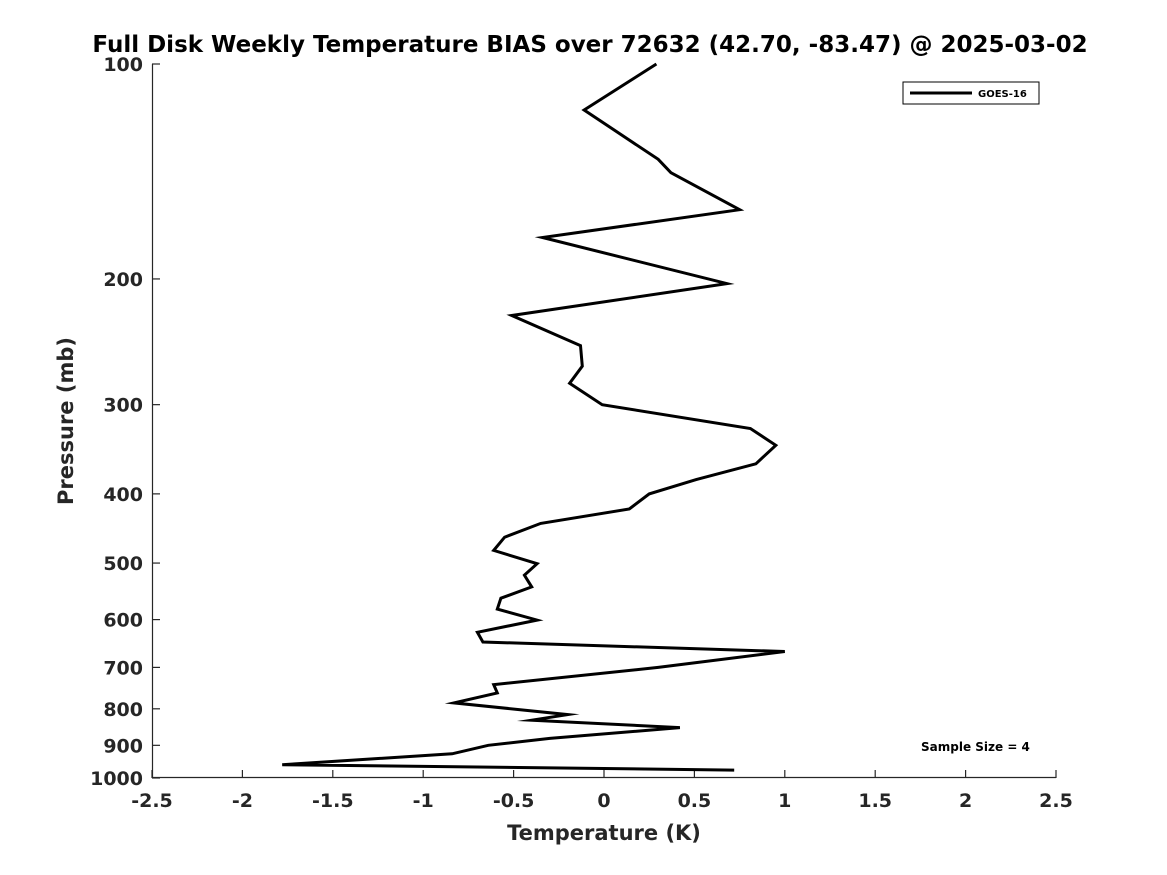 The height and width of the screenshot is (875, 1167). What do you see at coordinates (123, 280) in the screenshot?
I see `y-tick-label: 200` at bounding box center [123, 280].